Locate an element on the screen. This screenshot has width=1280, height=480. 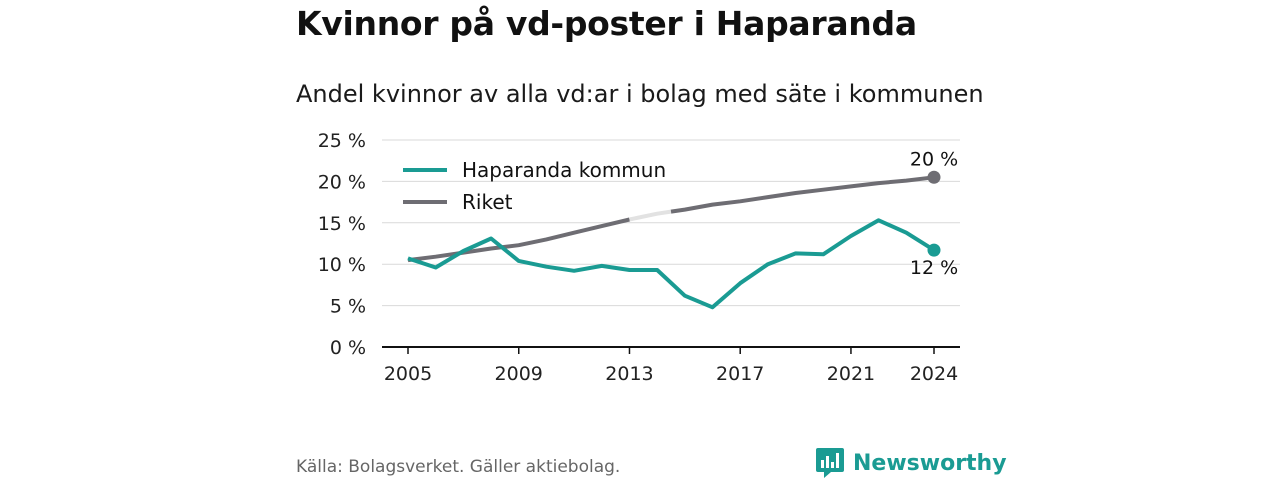
x-tick-label: 2009 is located at coordinates (519, 374).